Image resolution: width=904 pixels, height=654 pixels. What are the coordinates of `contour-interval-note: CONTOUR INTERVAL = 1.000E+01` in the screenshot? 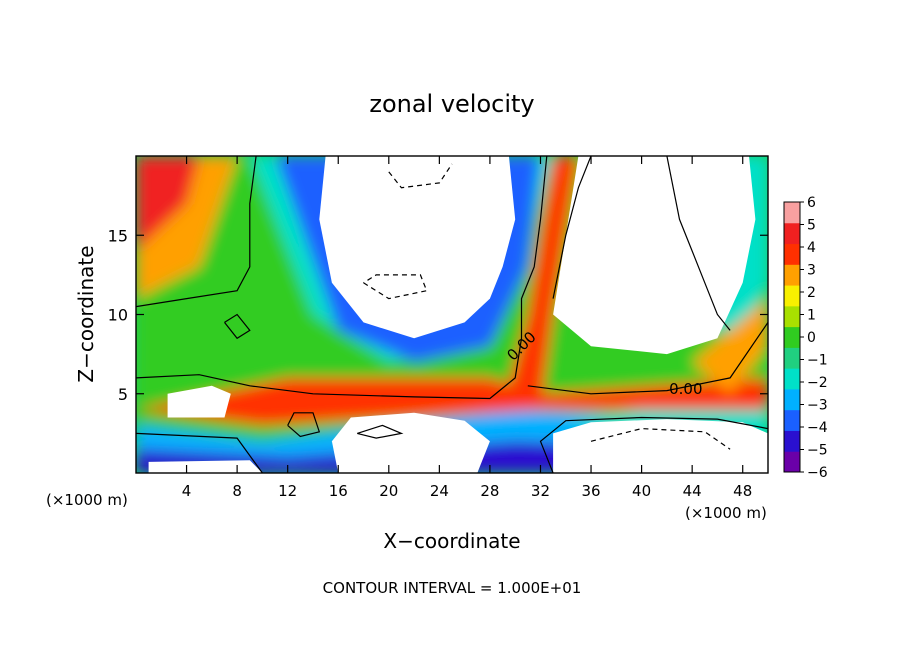 It's located at (452, 588).